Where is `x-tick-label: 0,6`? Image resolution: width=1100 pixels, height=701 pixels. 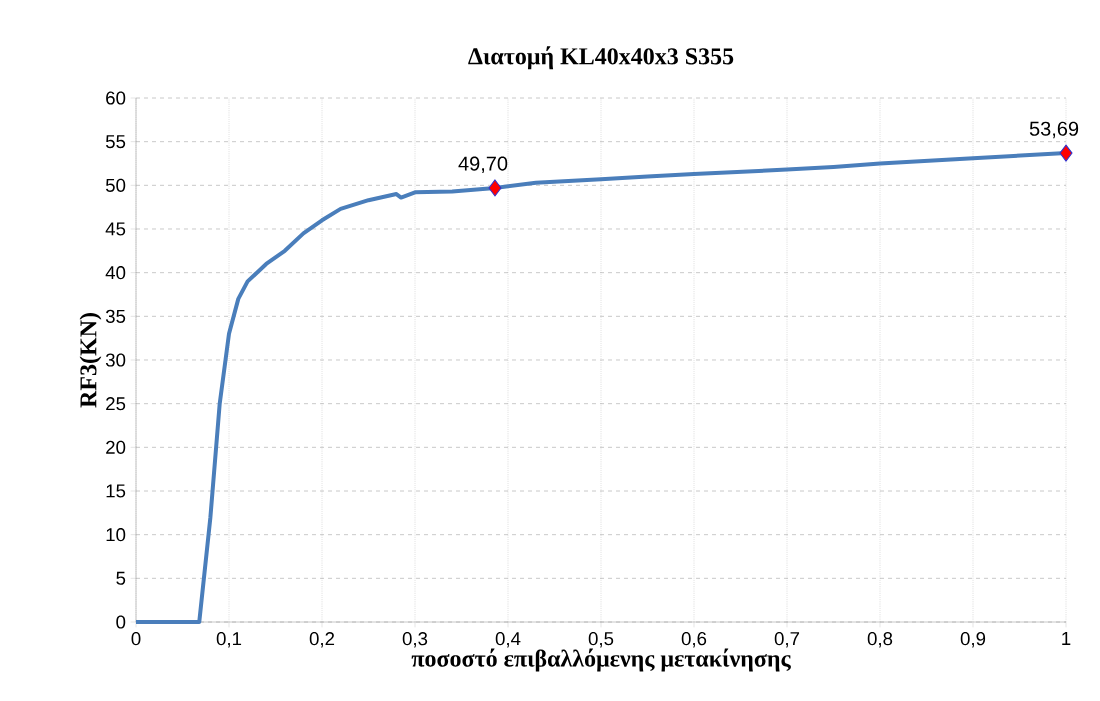
x-tick-label: 0,6 is located at coordinates (694, 640).